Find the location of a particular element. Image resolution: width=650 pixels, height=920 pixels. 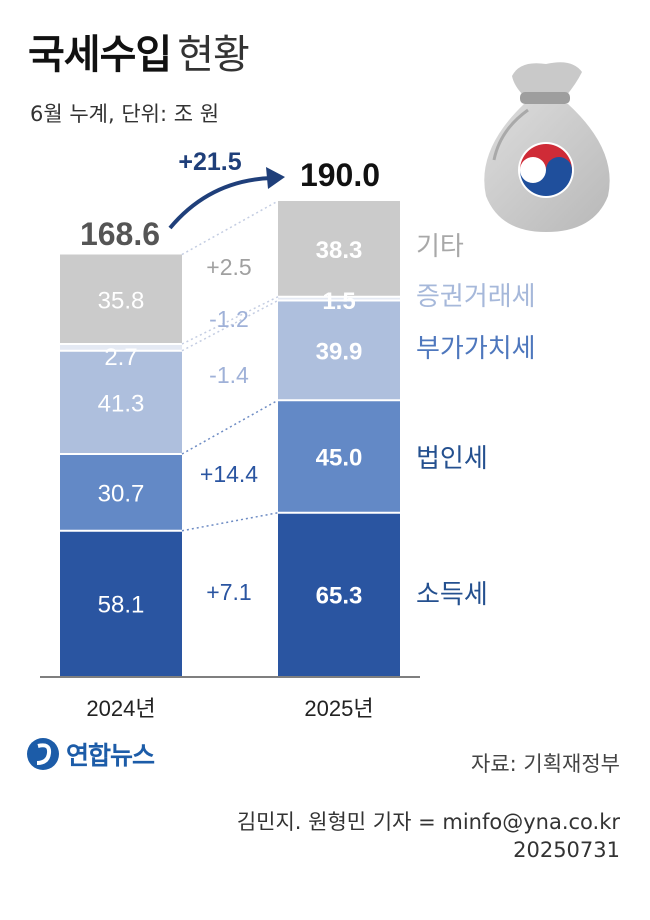

date-line: 20250731 is located at coordinates (566, 850).